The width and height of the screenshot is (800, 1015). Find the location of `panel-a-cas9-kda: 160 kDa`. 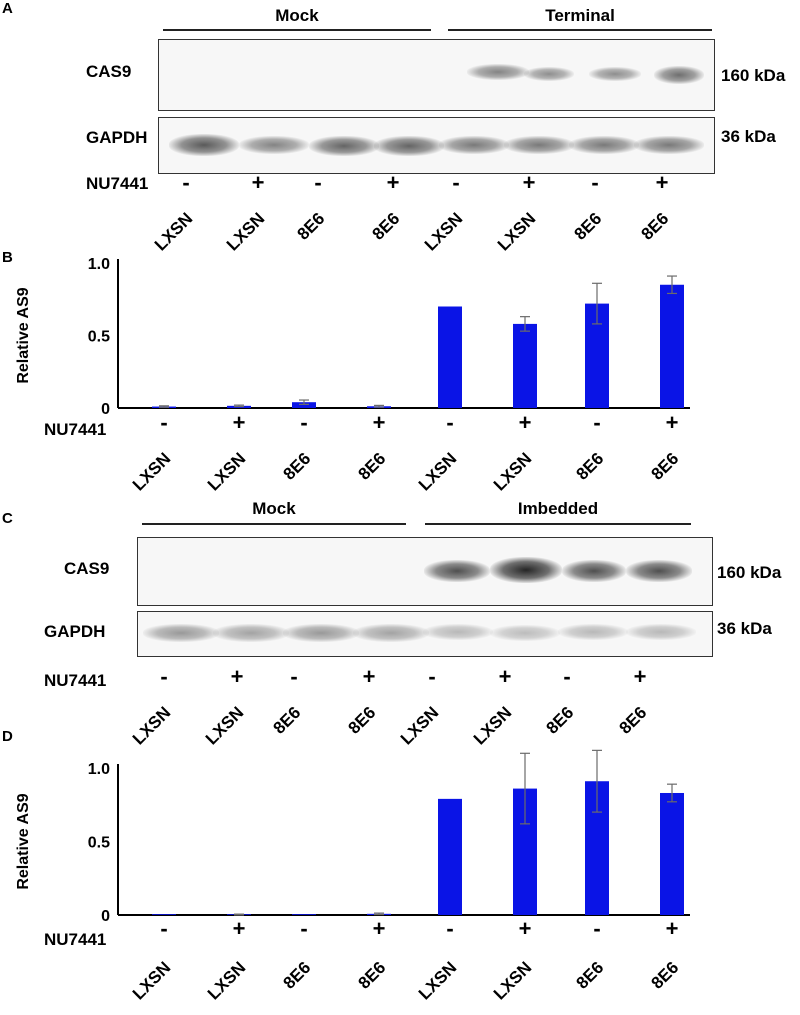

panel-a-cas9-kda: 160 kDa is located at coordinates (753, 75).